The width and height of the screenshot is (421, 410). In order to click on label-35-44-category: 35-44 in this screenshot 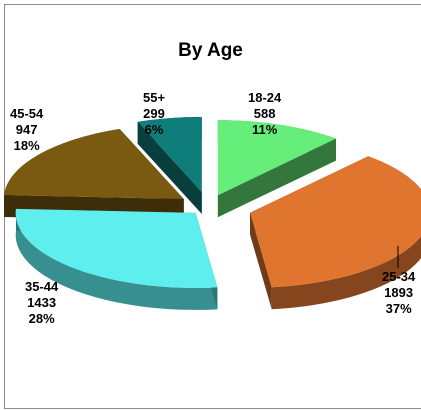, I will do `click(42, 286)`.